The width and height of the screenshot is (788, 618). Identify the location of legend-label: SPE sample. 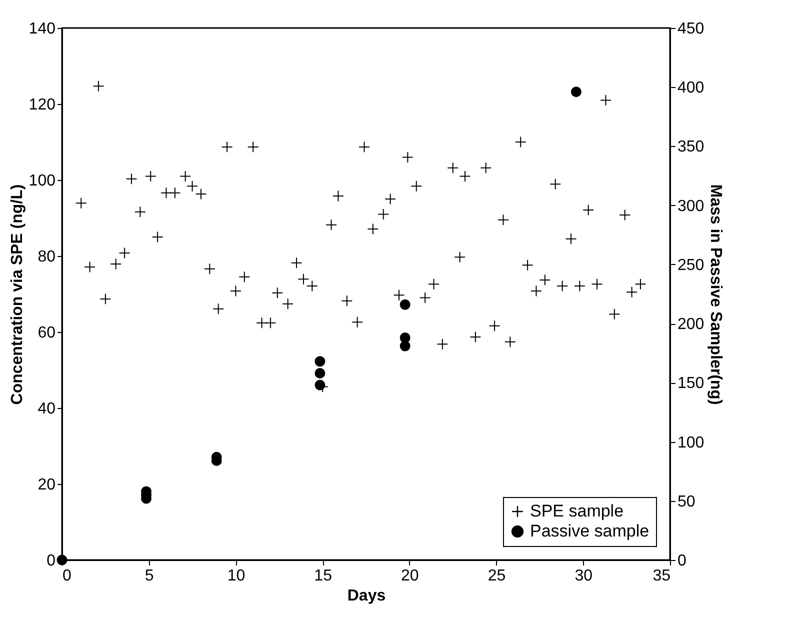
(577, 511).